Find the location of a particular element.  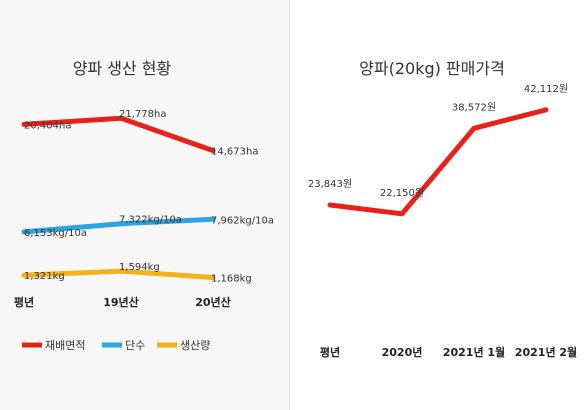

data-label-area: 21,778ha is located at coordinates (142, 114).